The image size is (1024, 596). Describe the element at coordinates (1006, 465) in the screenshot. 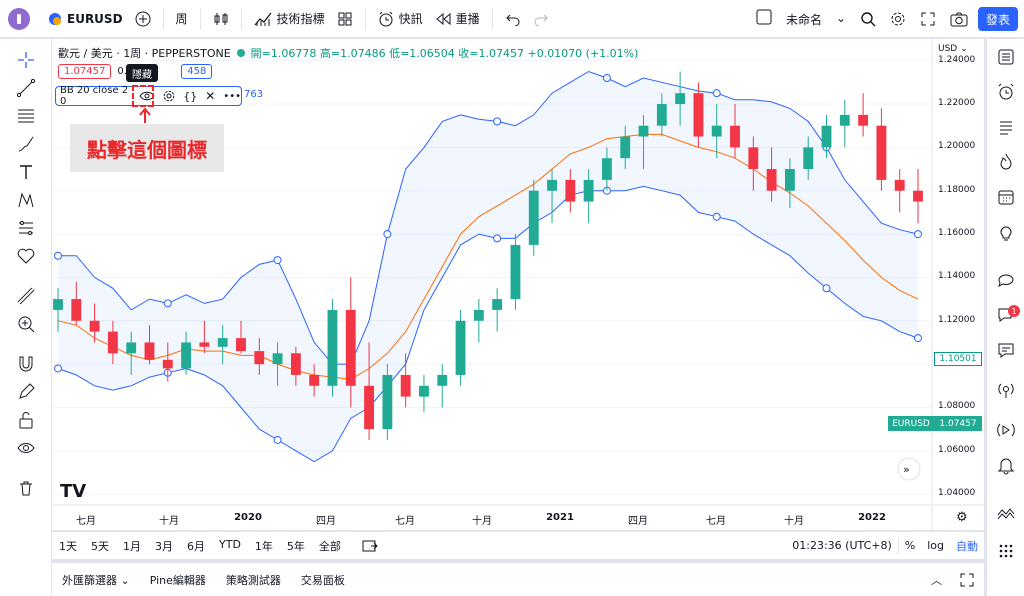

I see `bell-icon` at that location.